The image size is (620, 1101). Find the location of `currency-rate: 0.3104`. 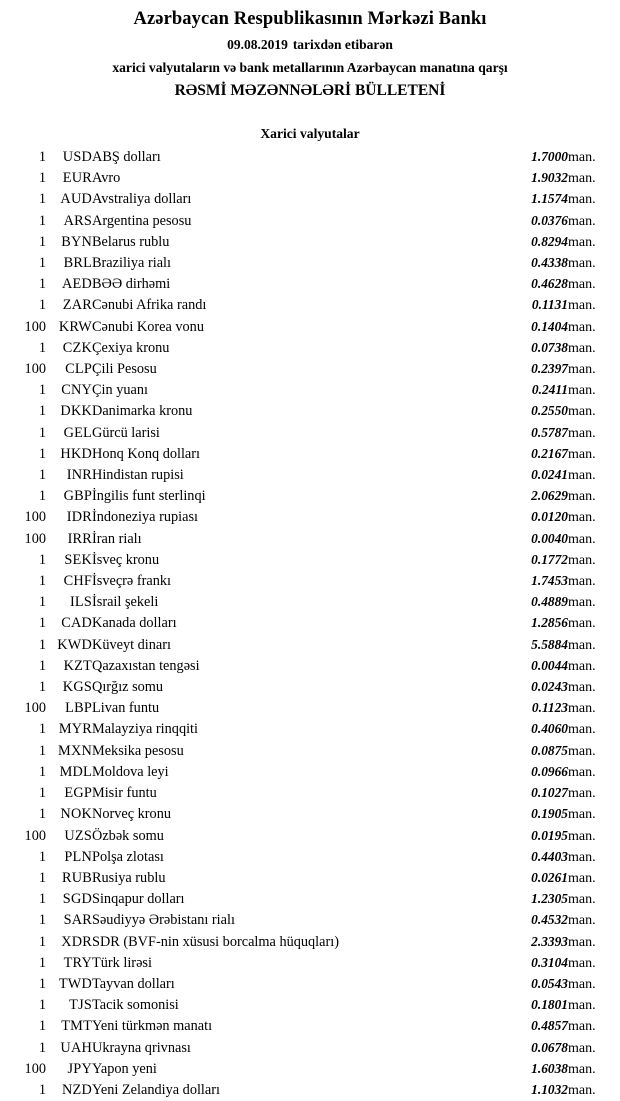

currency-rate: 0.3104 is located at coordinates (549, 962).